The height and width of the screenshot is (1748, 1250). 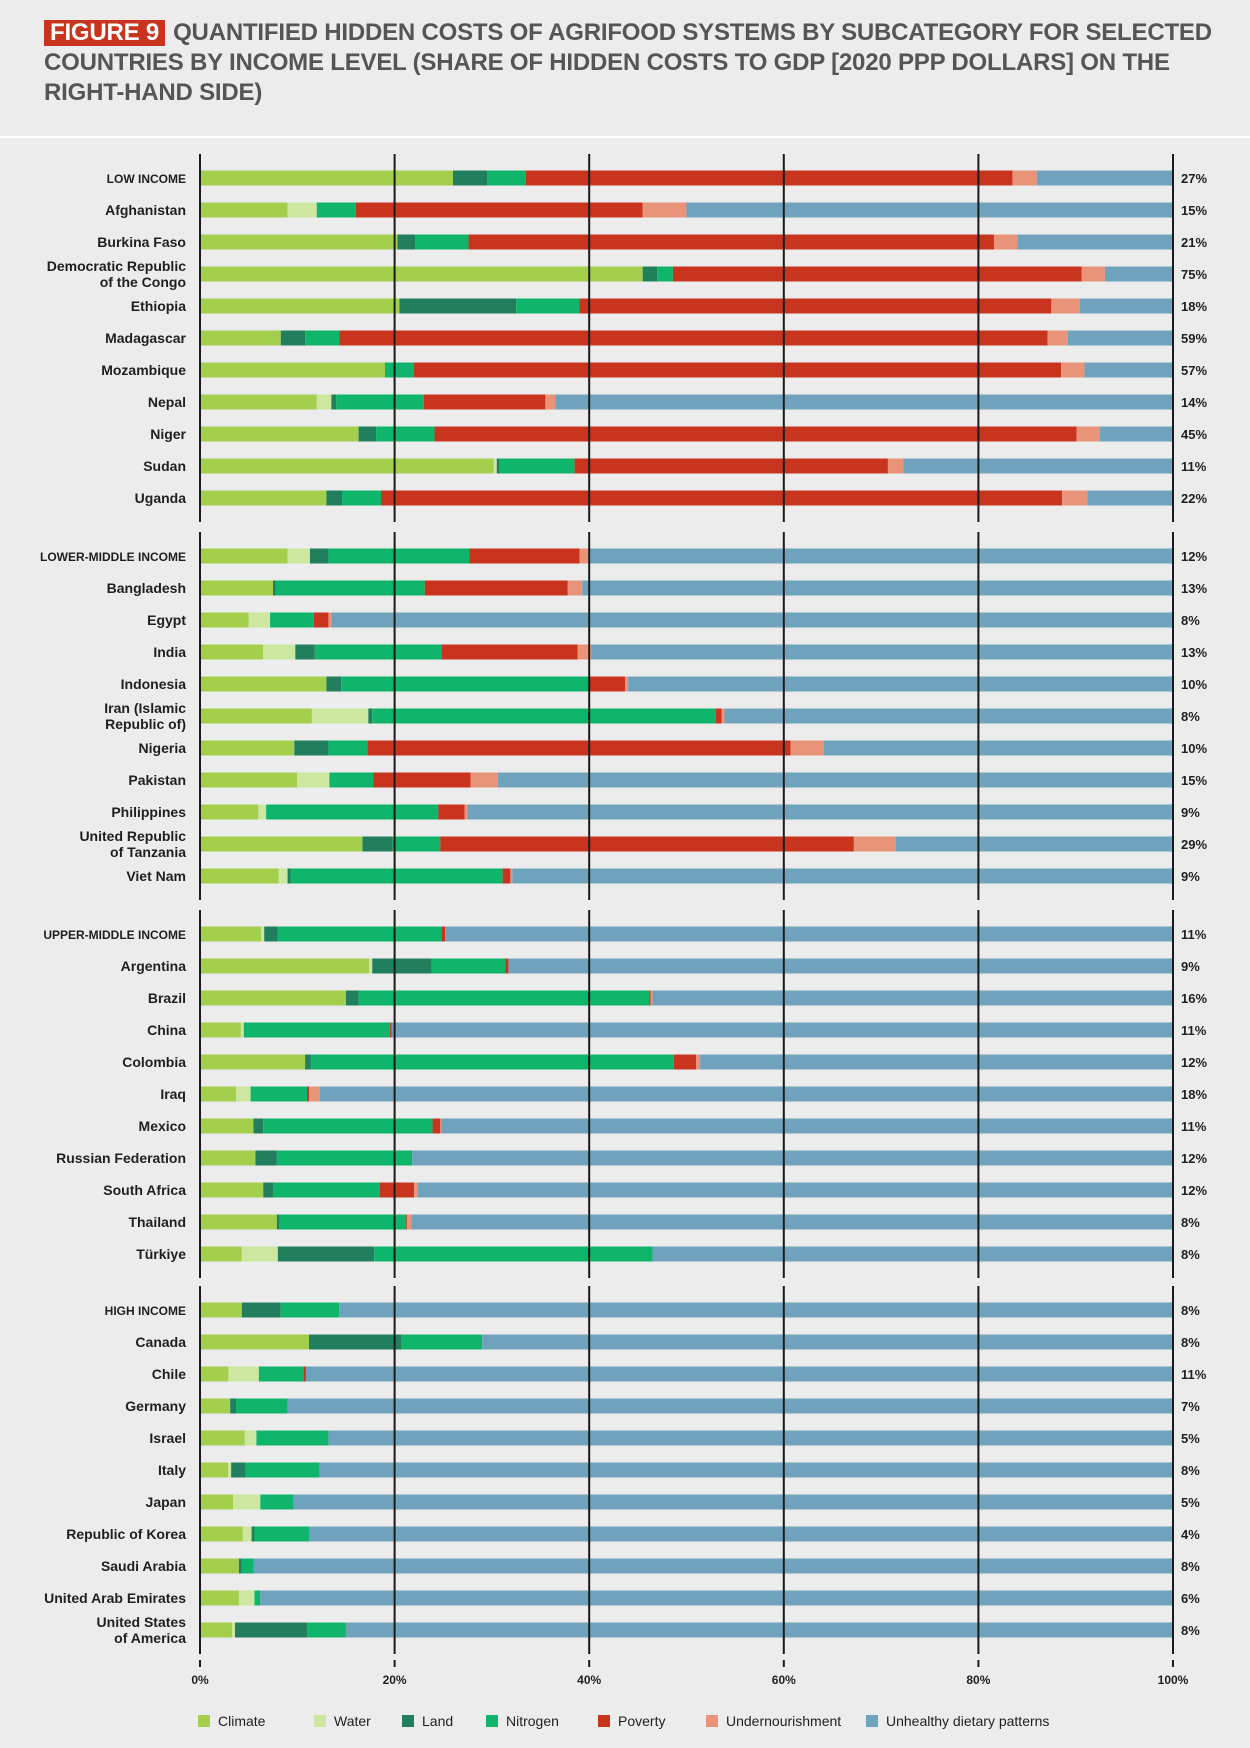 I want to click on country-label: Germany, so click(x=155, y=1406).